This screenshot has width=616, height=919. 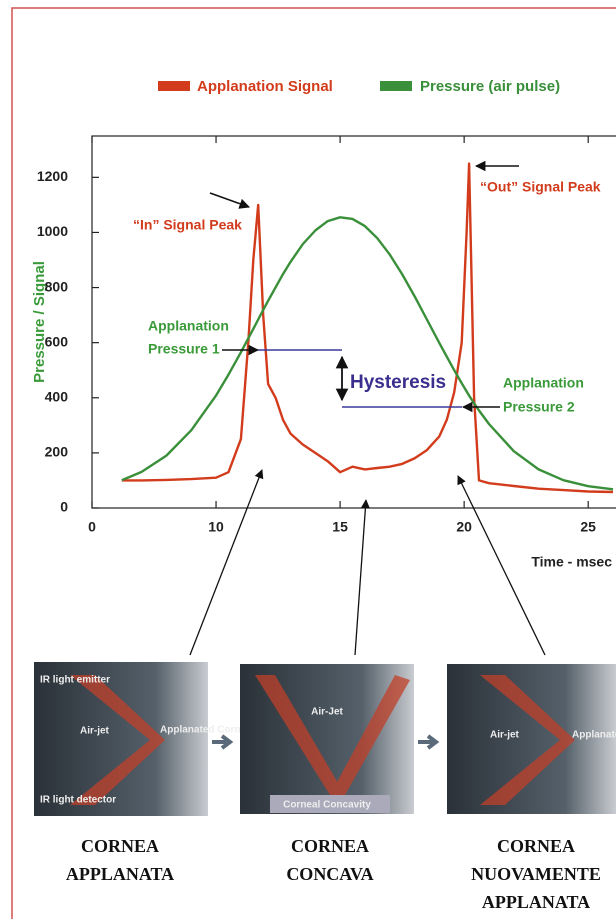 What do you see at coordinates (57, 341) in the screenshot?
I see `y-tick-label: 600` at bounding box center [57, 341].